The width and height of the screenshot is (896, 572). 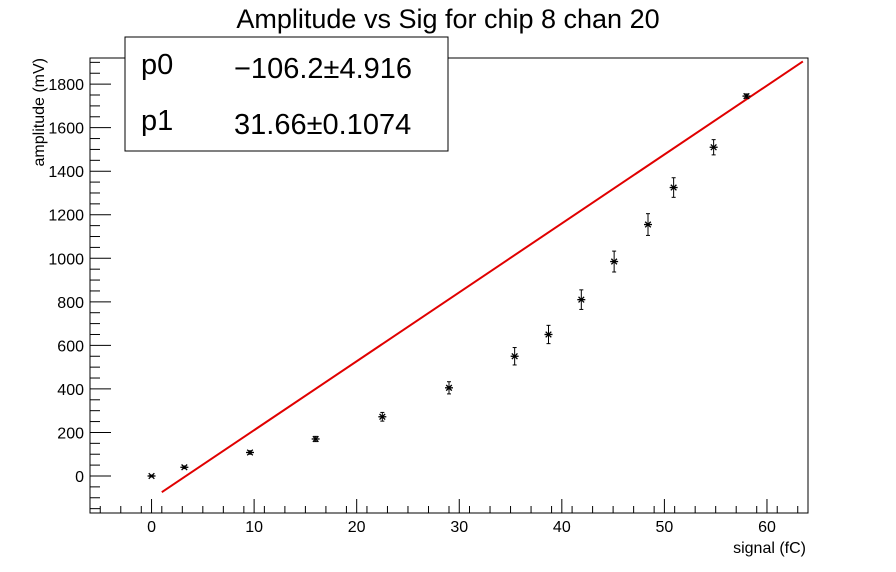 I want to click on stats-p0-mean: −106.2, so click(x=279, y=69).